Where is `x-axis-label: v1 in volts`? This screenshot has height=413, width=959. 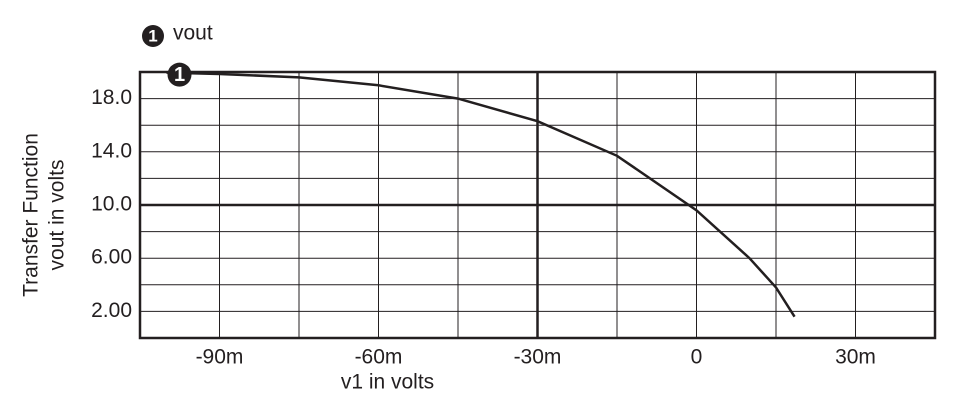 x-axis-label: v1 in volts is located at coordinates (387, 382).